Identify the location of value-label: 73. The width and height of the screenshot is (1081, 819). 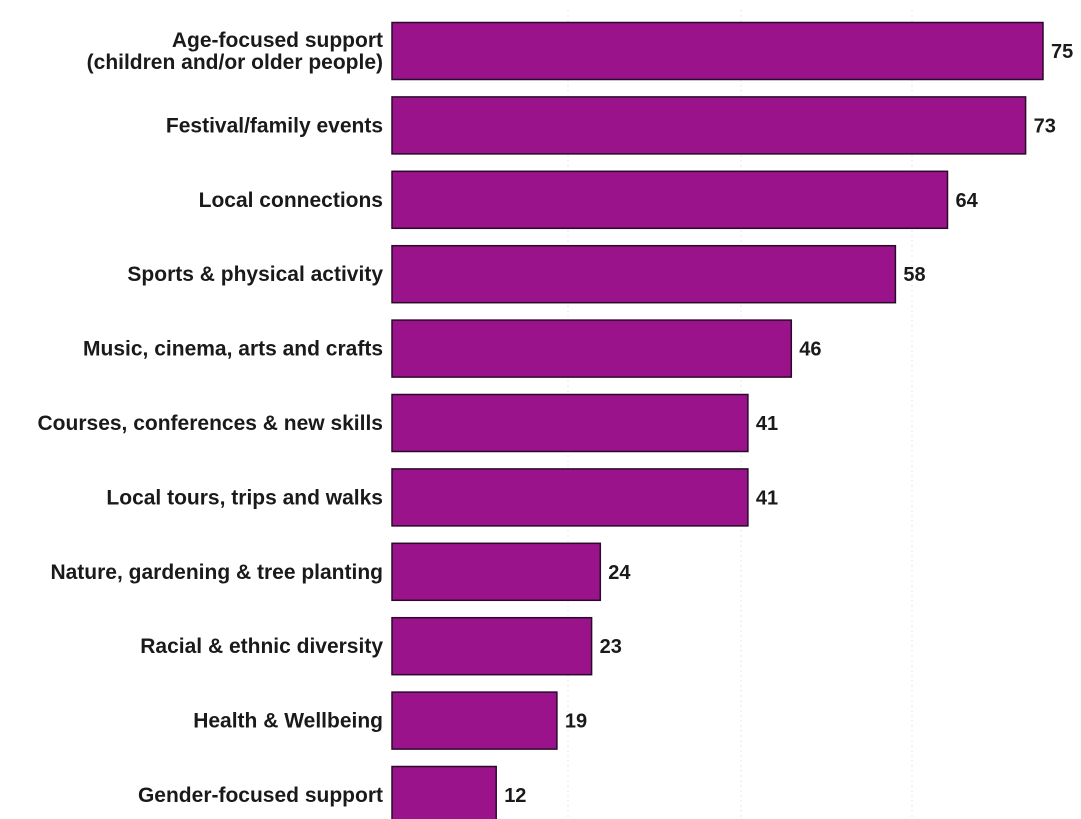
(1045, 126).